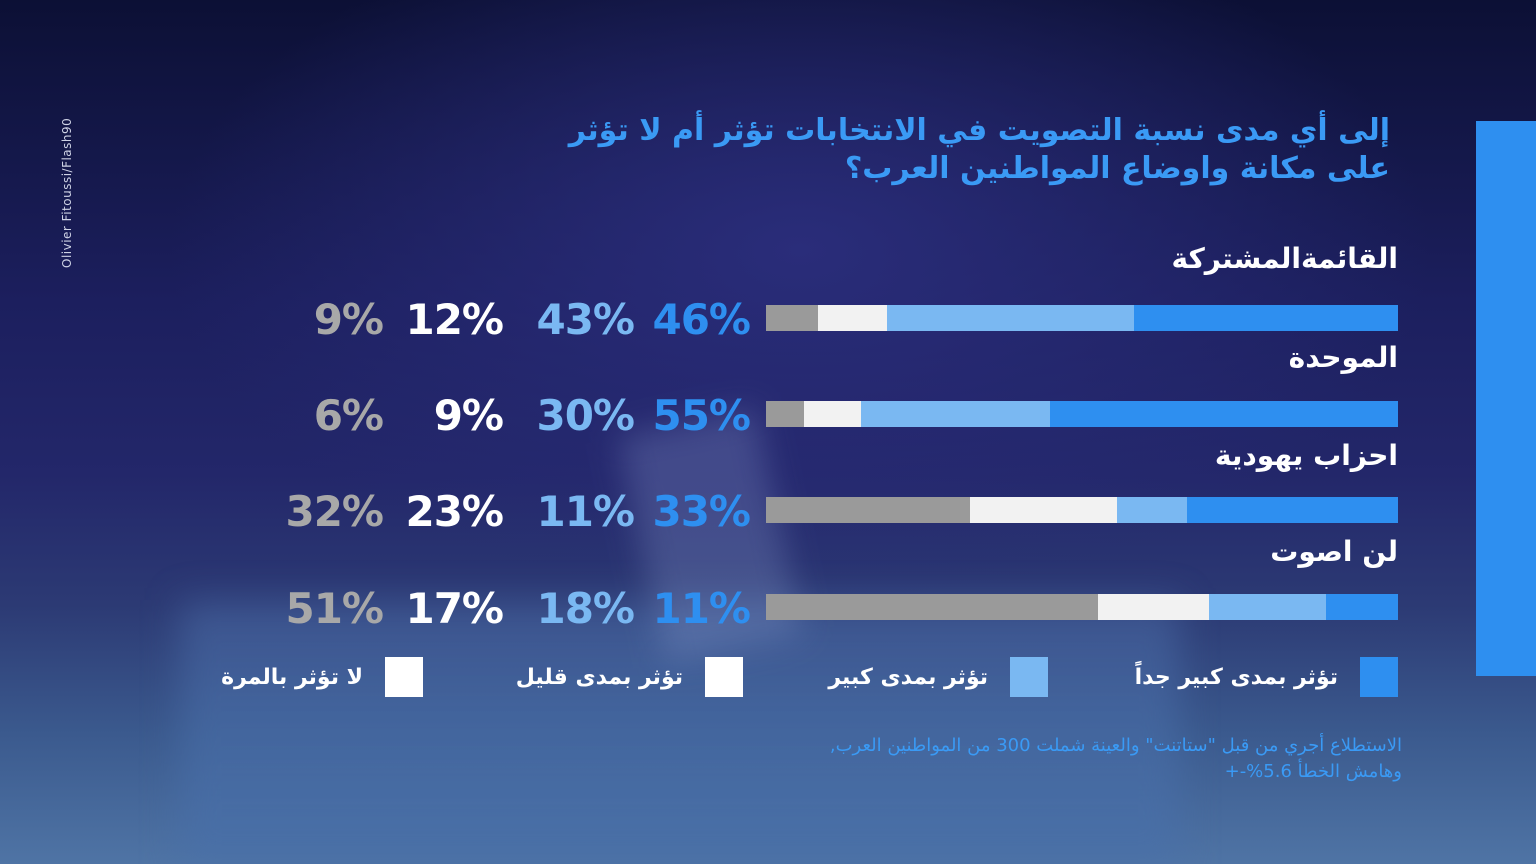  I want to click on legend-item: لا تؤثر بالمرة, so click(322, 677).